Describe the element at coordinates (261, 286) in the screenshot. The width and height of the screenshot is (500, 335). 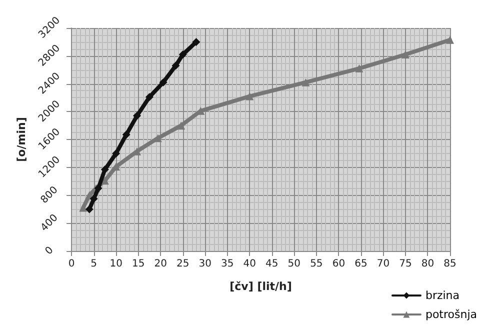
I see `x-axis-title: [čv] [lit/h]` at that location.